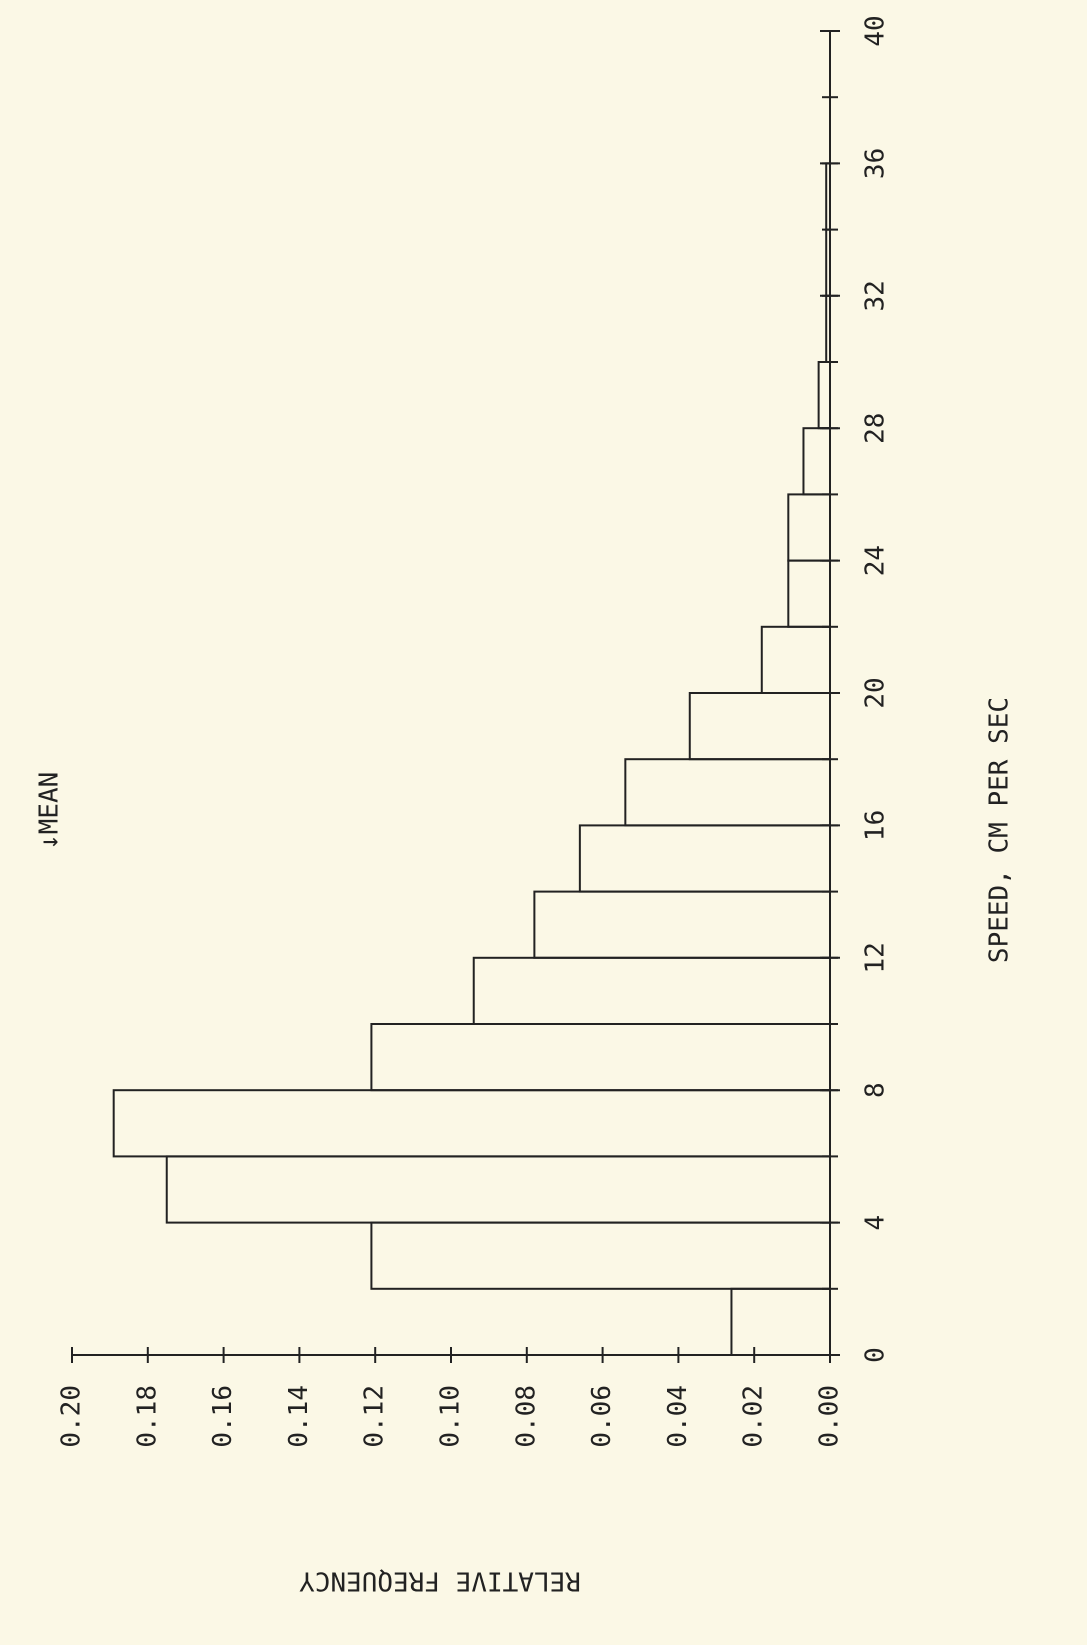  Describe the element at coordinates (147, 1416) in the screenshot. I see `y-tick-label: 0.18` at that location.